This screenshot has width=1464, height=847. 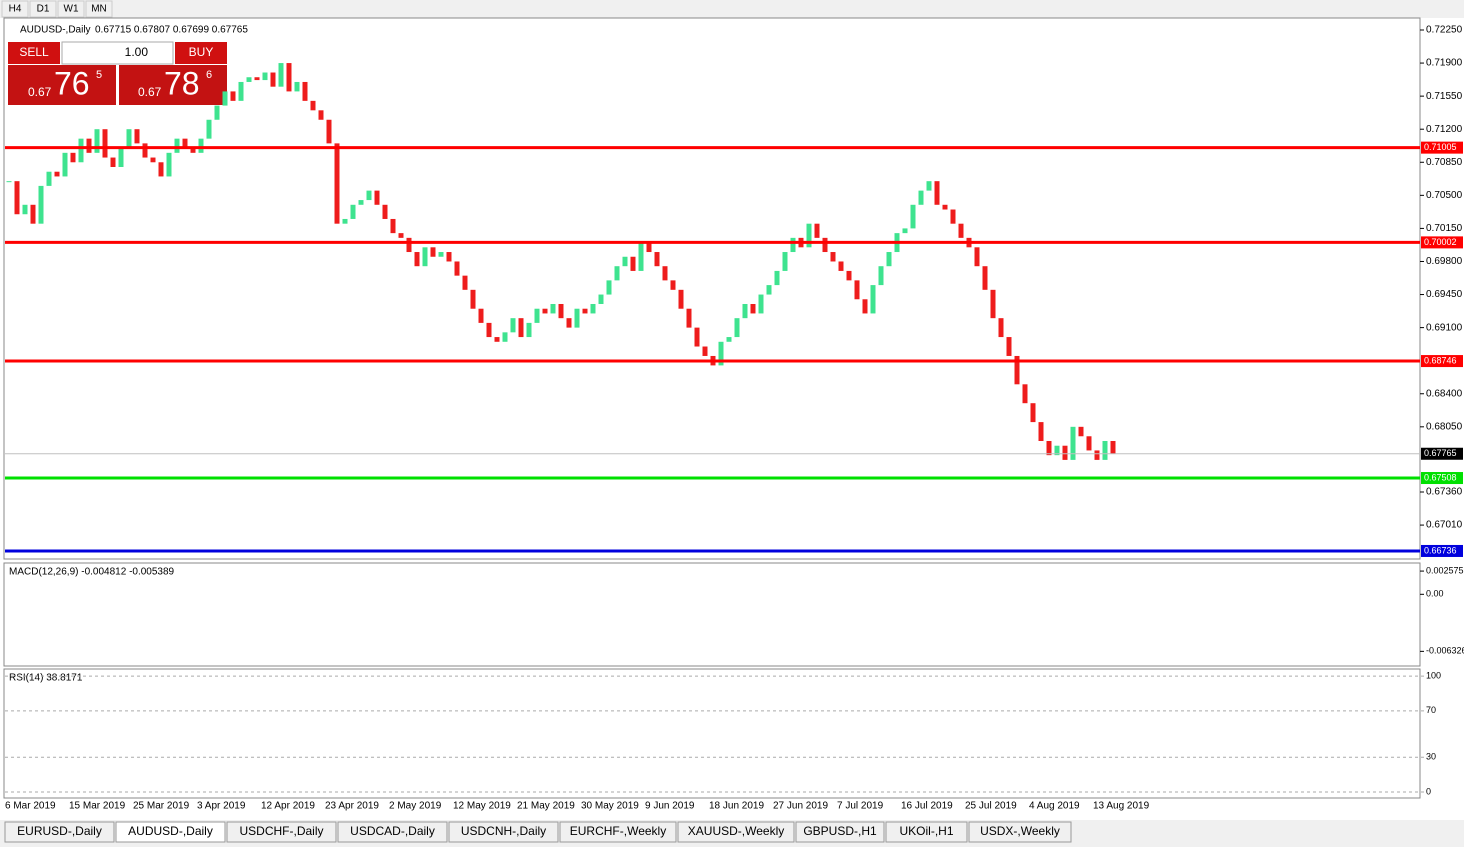 I want to click on level-tag, so click(x=1442, y=550).